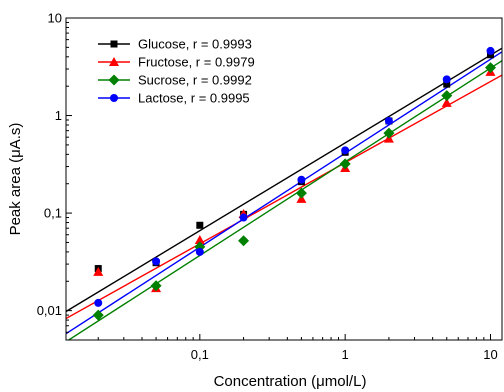  What do you see at coordinates (49, 310) in the screenshot?
I see `y-tick-label: 0,01` at bounding box center [49, 310].